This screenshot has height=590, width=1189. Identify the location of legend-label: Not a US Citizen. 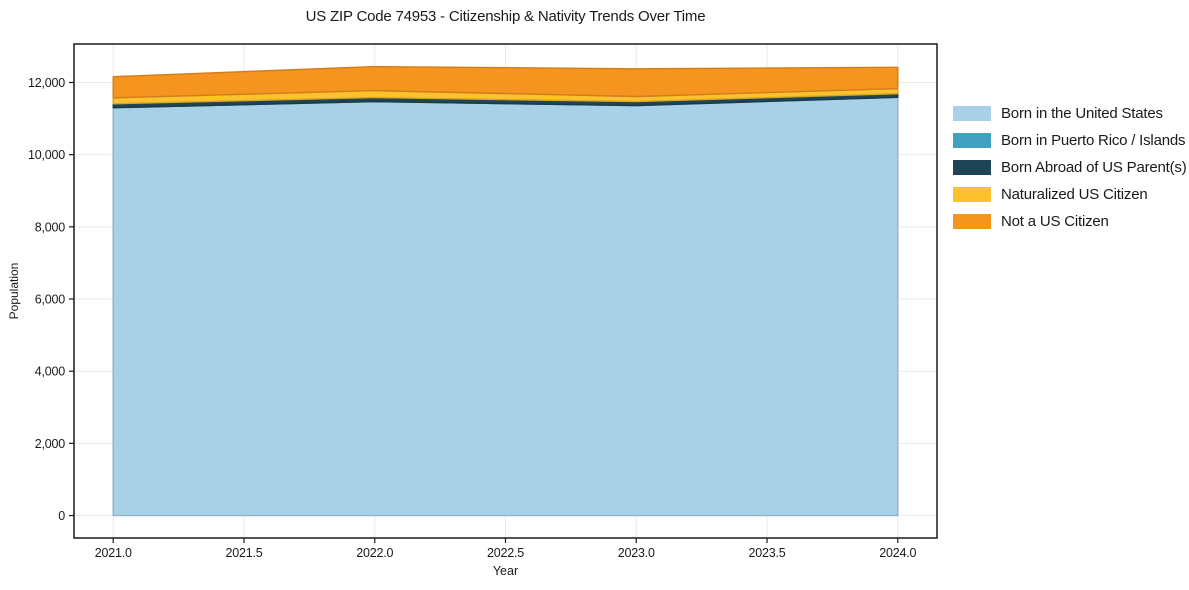
(1055, 221).